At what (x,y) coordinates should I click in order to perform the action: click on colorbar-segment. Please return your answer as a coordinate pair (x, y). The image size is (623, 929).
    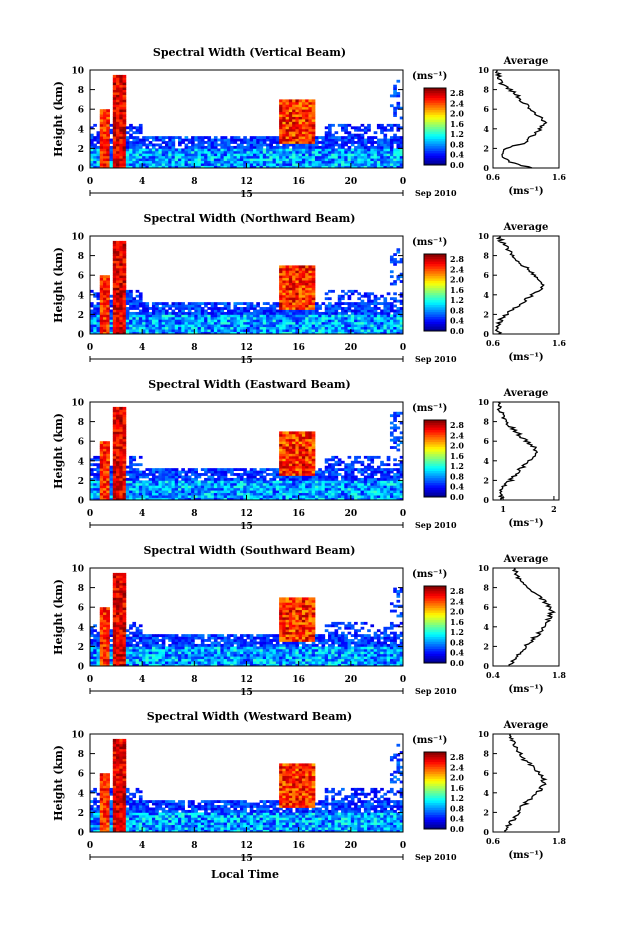
    Looking at the image, I should click on (435, 123).